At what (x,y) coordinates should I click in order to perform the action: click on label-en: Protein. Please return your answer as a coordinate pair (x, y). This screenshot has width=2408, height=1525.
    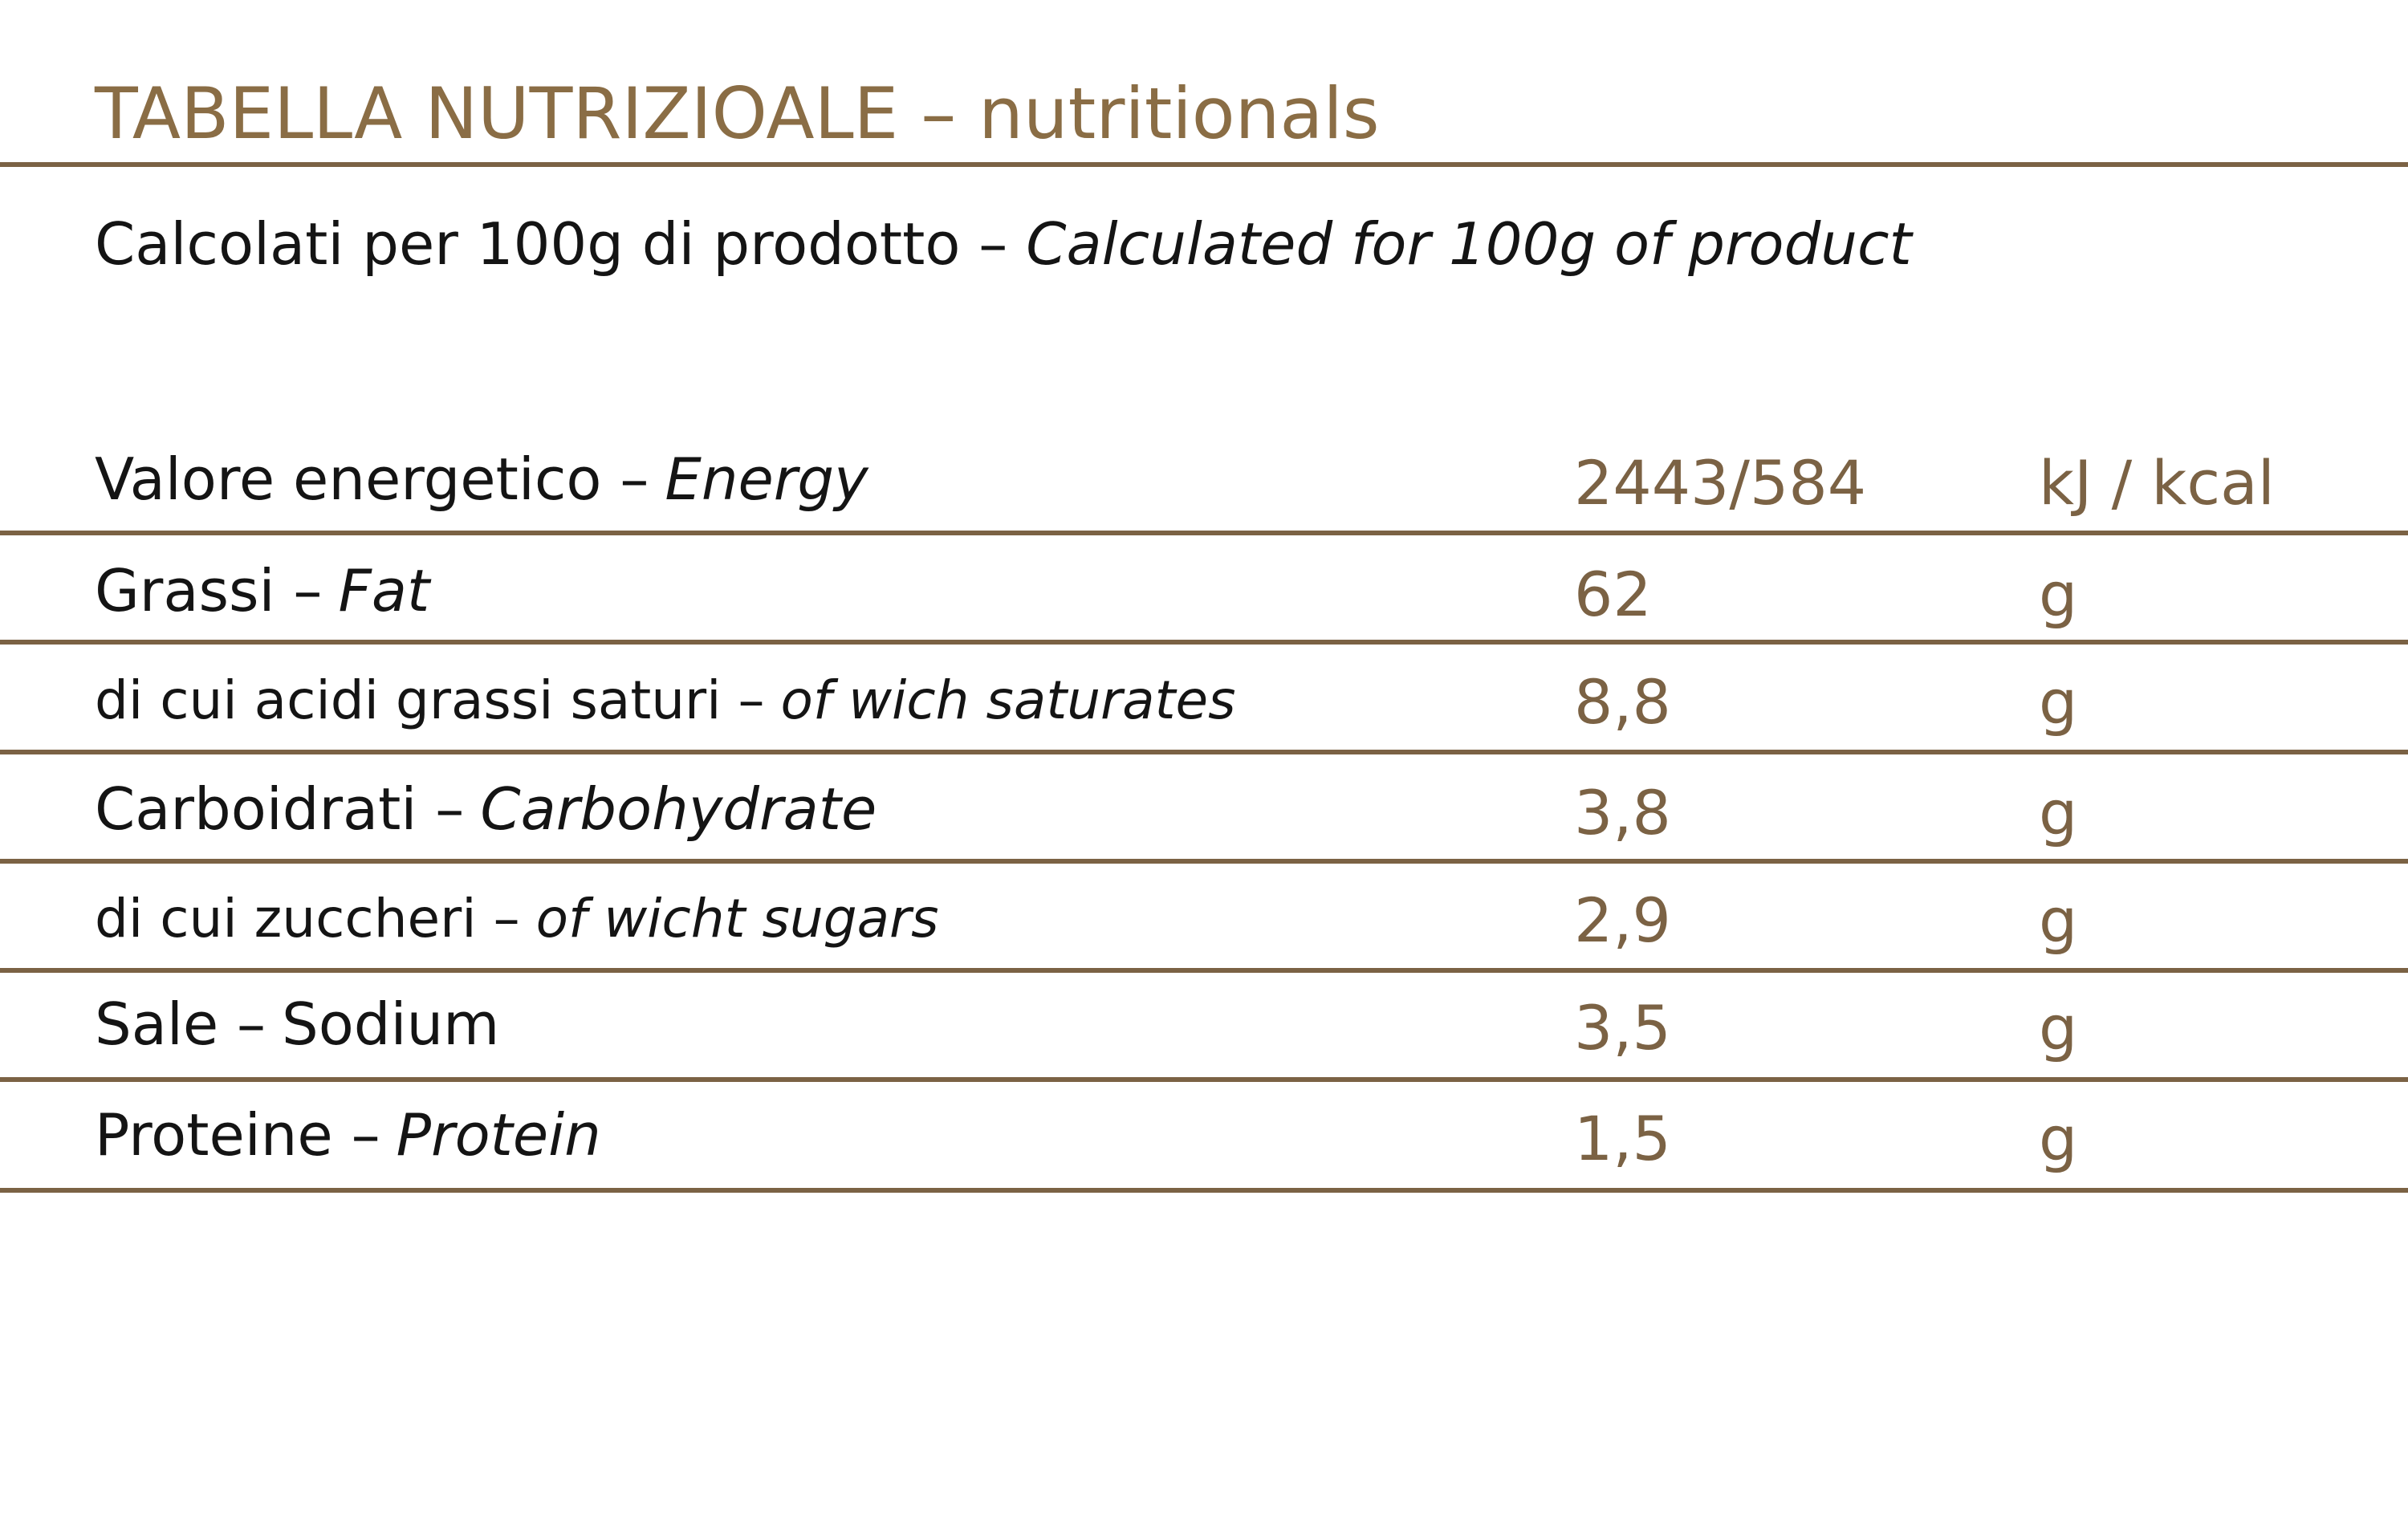
    Looking at the image, I should click on (499, 1135).